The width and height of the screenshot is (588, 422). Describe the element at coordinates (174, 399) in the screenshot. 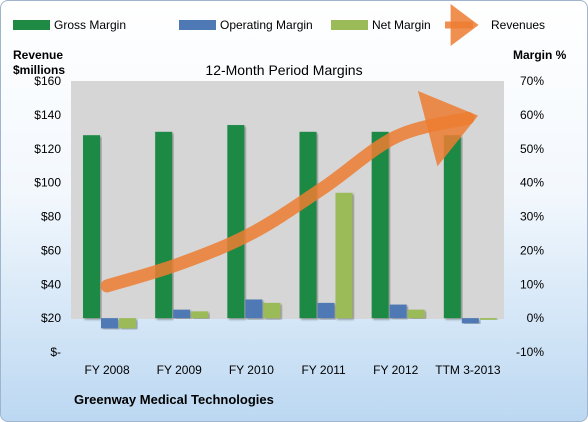

I see `company-name: Greenway Medical Technologies` at that location.